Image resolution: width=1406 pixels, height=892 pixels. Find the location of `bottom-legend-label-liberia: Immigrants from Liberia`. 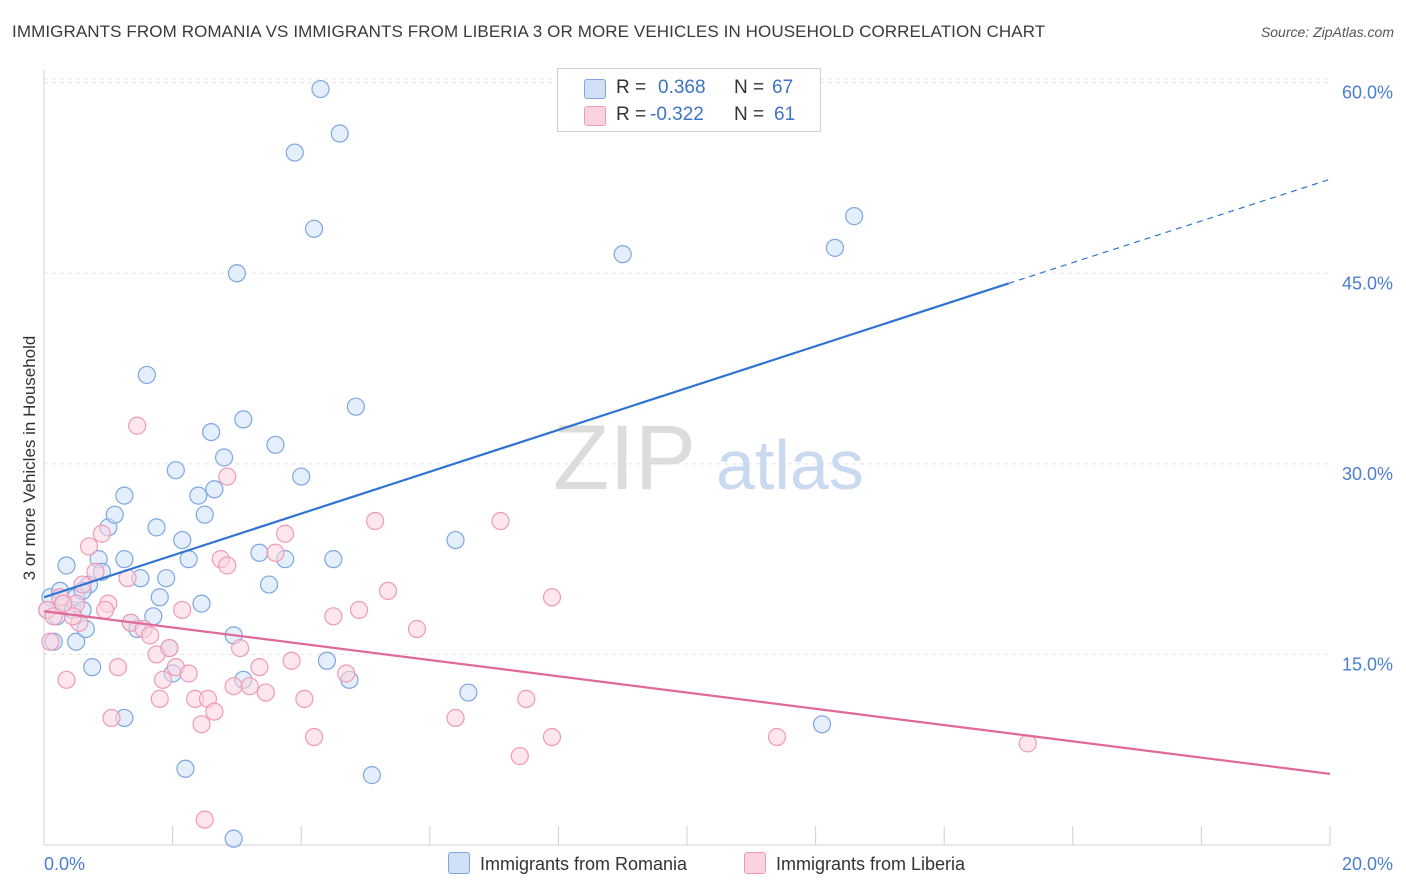

bottom-legend-label-liberia: Immigrants from Liberia is located at coordinates (871, 864).